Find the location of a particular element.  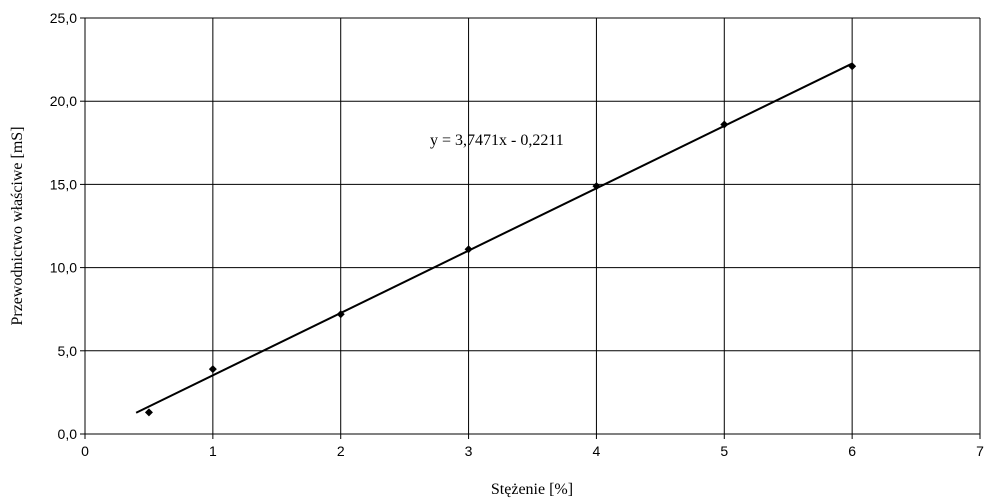

x-tick-label: 0 is located at coordinates (85, 451).